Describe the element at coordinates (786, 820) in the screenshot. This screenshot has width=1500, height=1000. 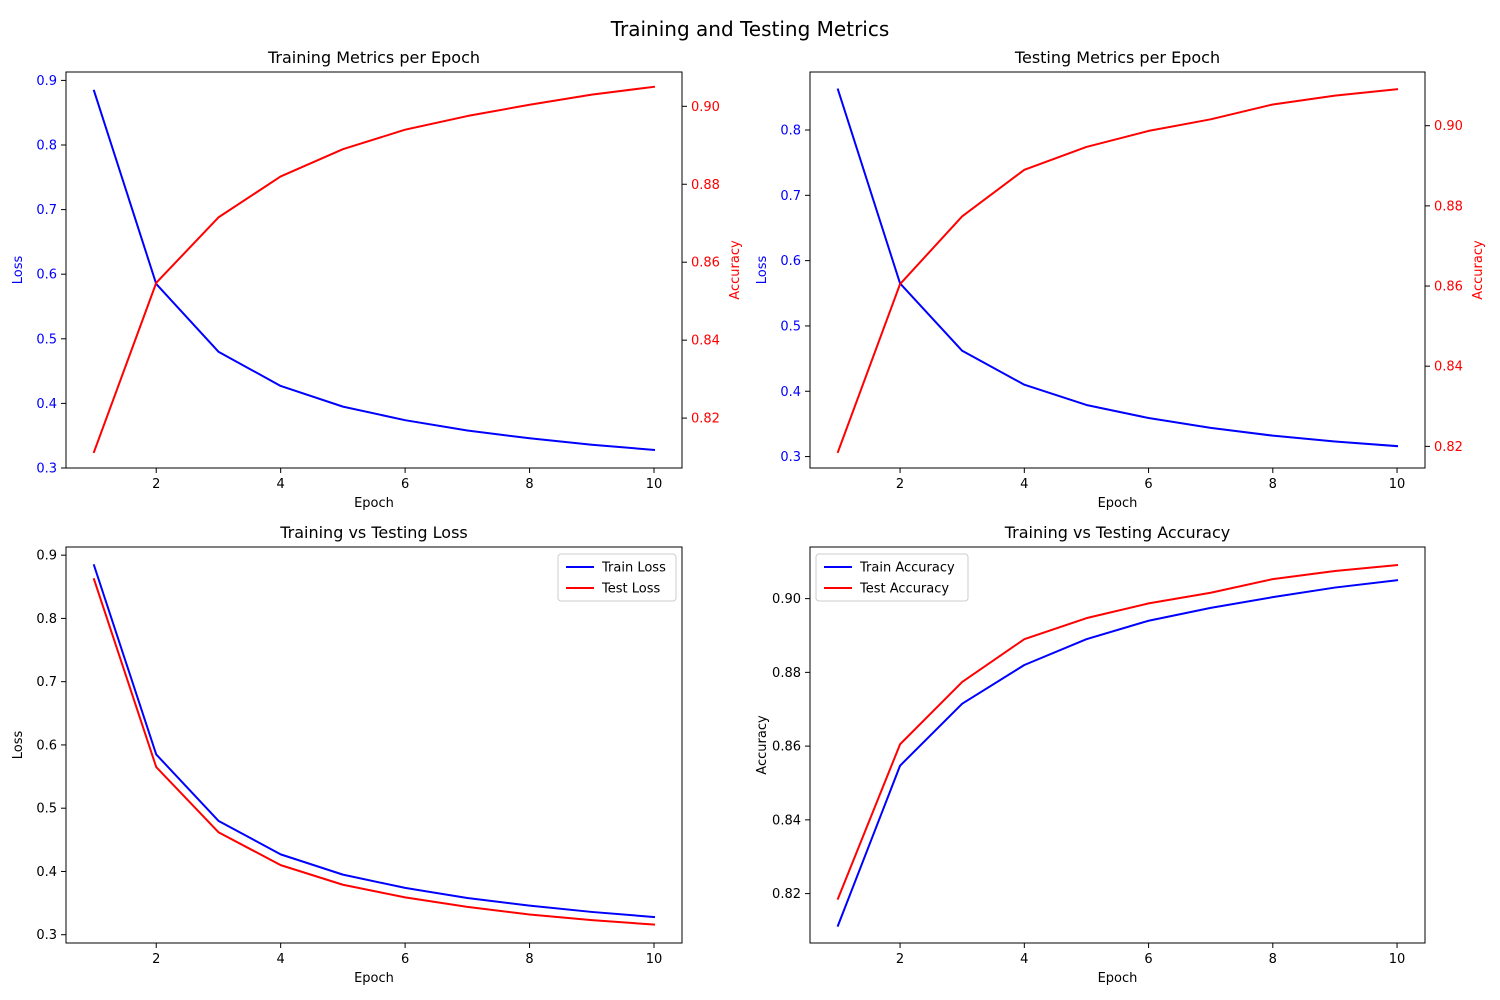
I see `y-tick-label: 0.84` at that location.